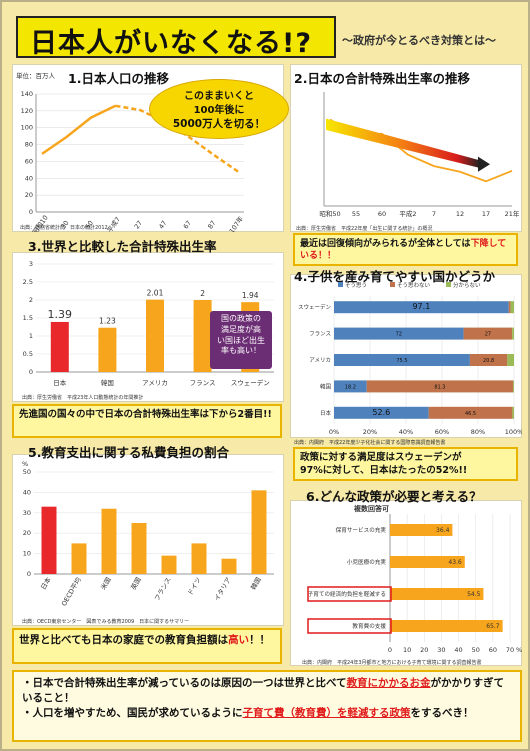 This screenshot has height=751, width=530. I want to click on x-tick-label: 40, so click(458, 650).